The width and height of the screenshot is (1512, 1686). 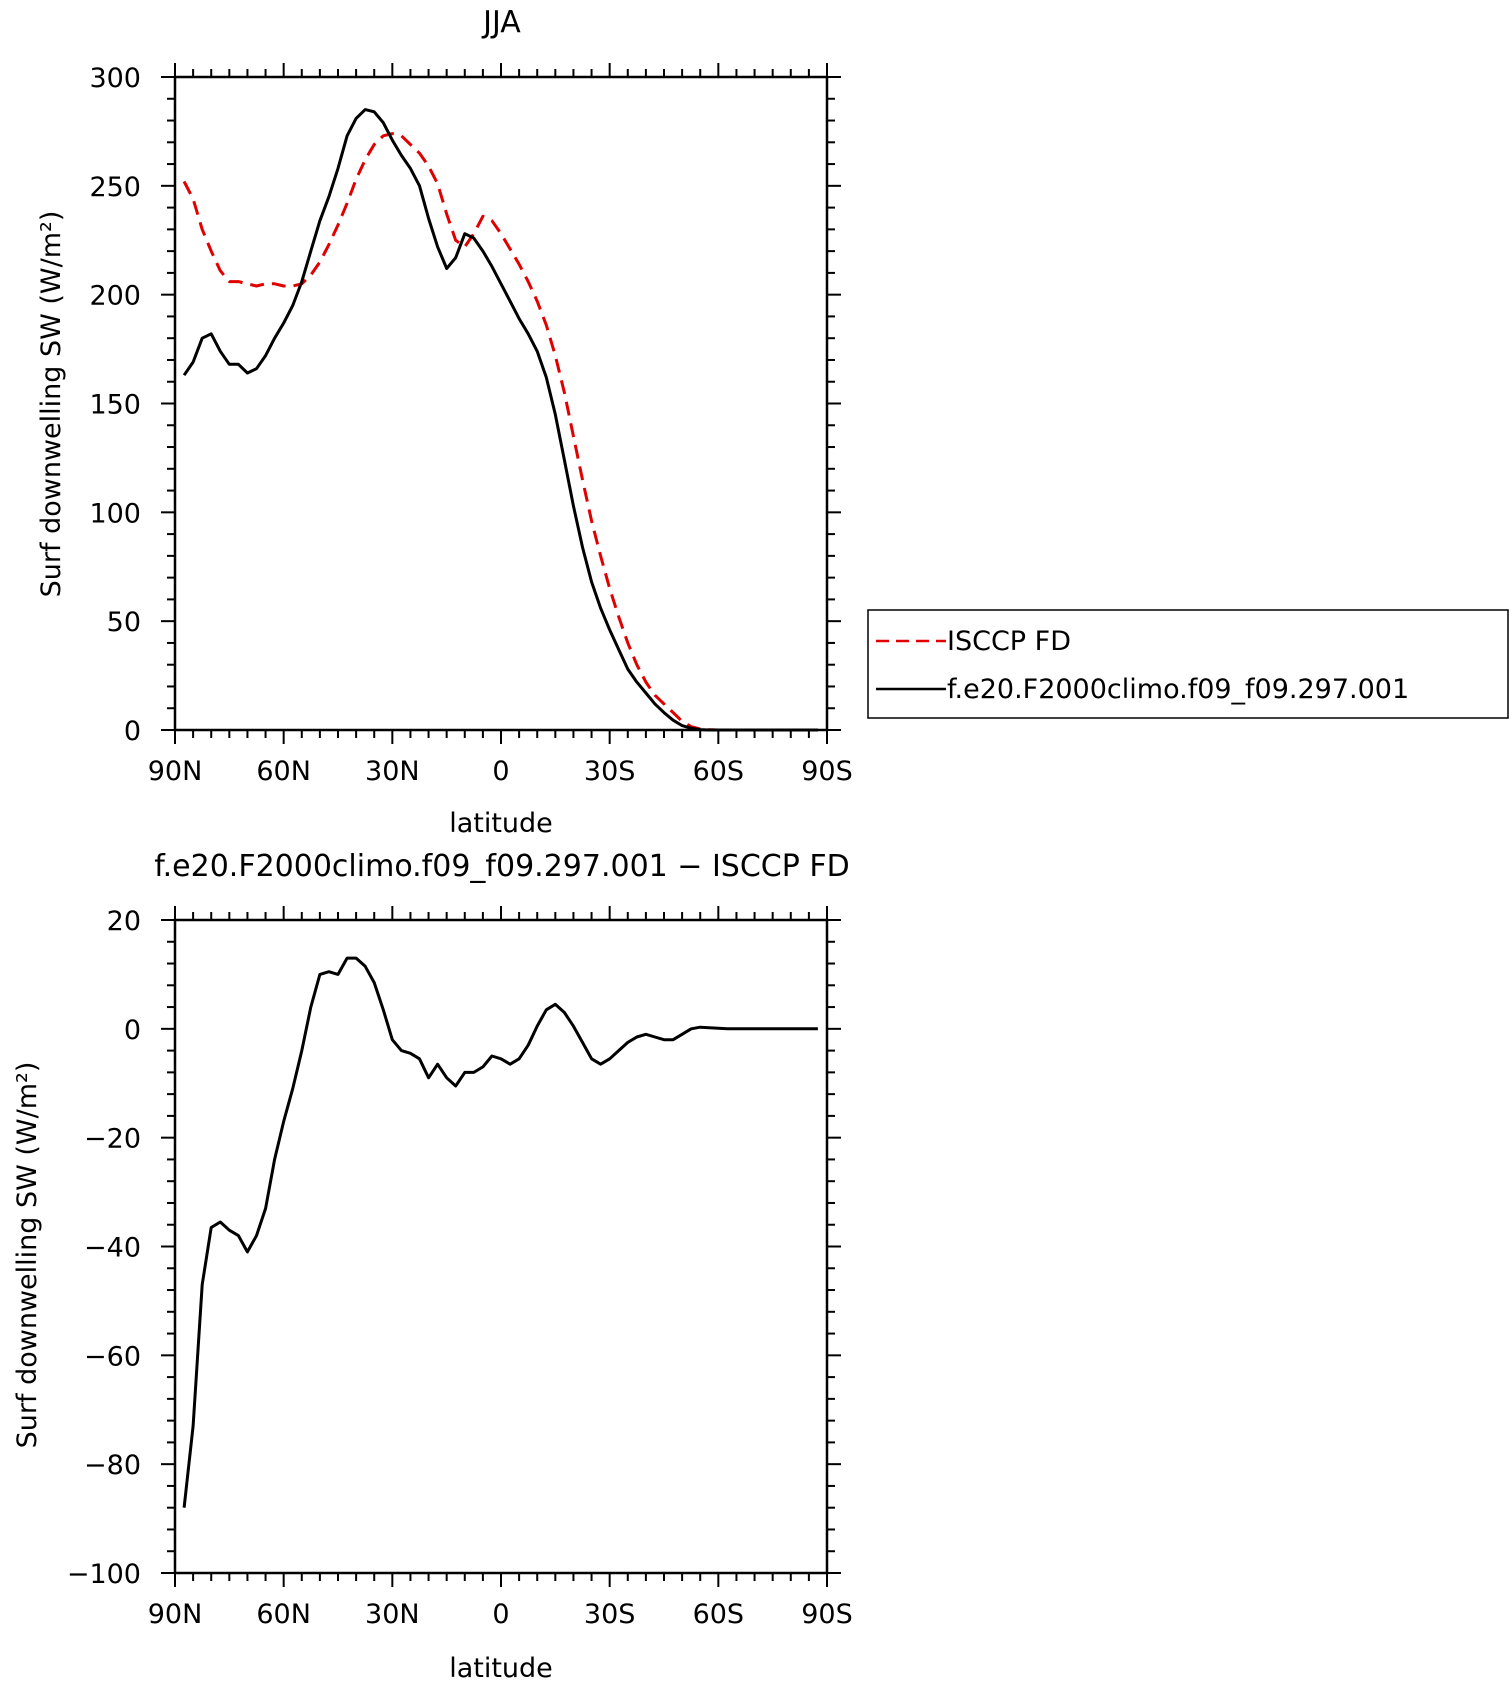 What do you see at coordinates (112, 1139) in the screenshot?
I see `bottom-y-tick-label: −20` at bounding box center [112, 1139].